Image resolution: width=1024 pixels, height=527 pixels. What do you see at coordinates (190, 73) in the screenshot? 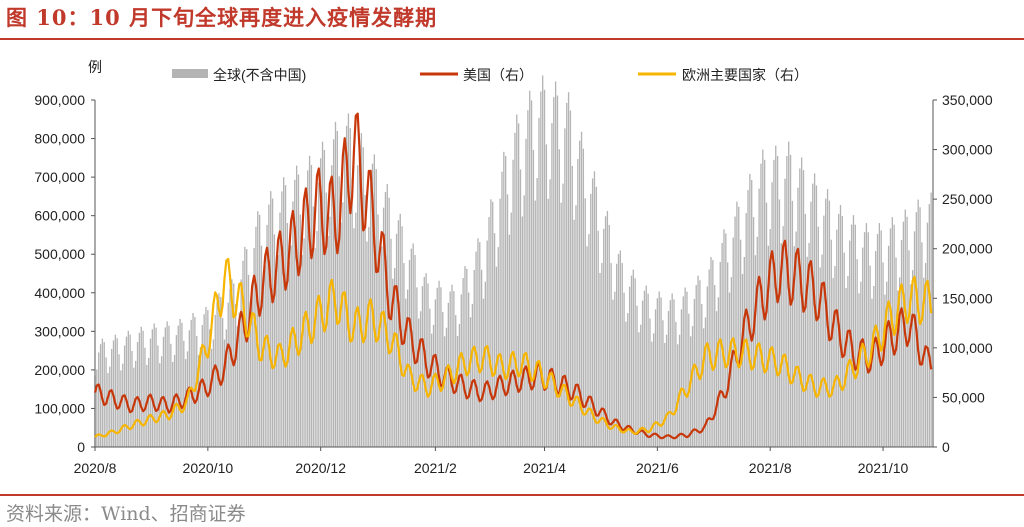
I see `legend-swatch-global` at bounding box center [190, 73].